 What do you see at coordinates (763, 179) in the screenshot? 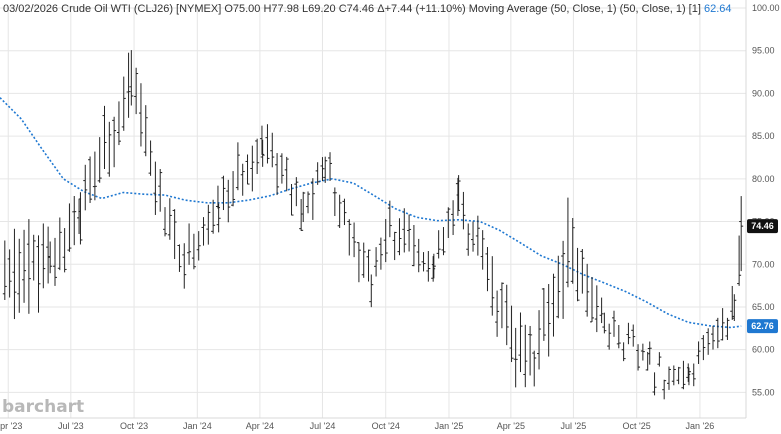
I see `y-tick-label: 80.00` at bounding box center [763, 179].